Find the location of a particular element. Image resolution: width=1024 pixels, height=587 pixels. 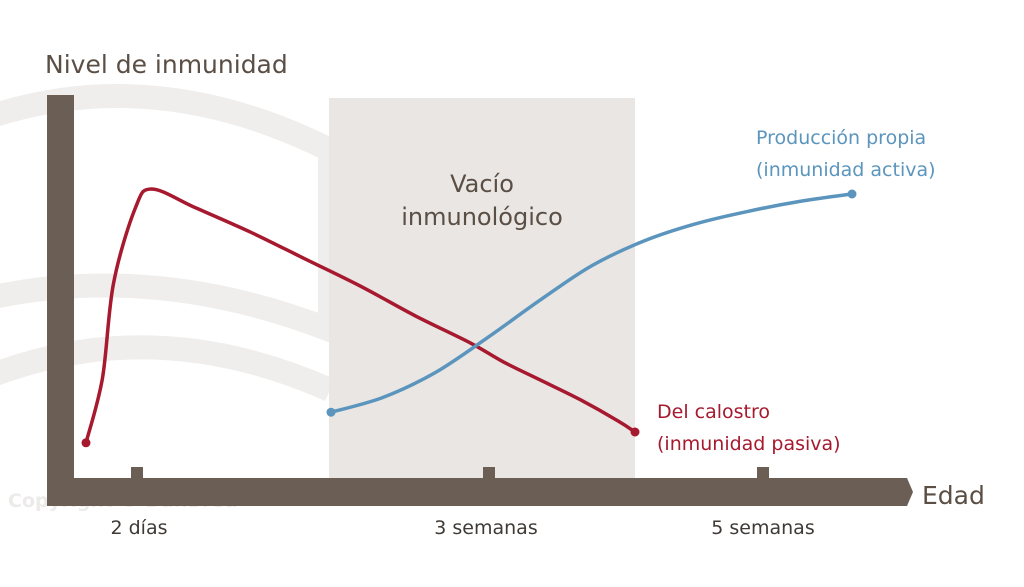

x-tick-label-1: 2 días is located at coordinates (138, 528).